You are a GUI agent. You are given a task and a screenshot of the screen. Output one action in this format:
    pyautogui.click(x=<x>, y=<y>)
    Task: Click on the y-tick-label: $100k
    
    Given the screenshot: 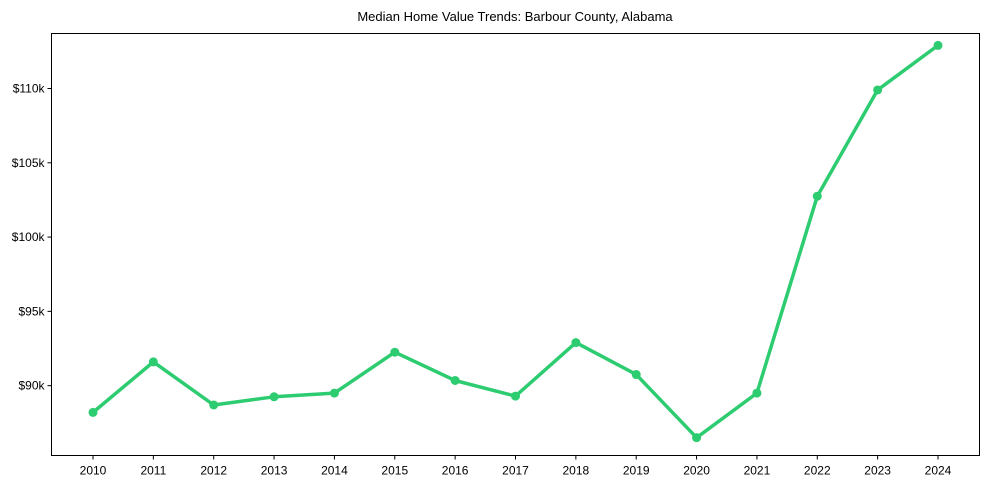 What is the action you would take?
    pyautogui.click(x=29, y=237)
    